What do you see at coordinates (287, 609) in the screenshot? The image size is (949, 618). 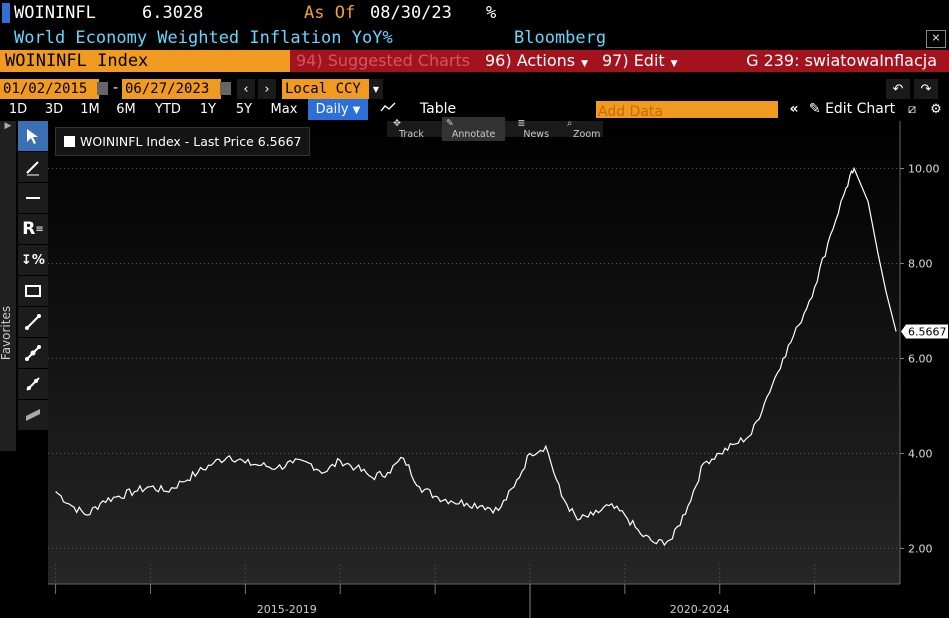 I see `x-group-label: 2015-2019` at bounding box center [287, 609].